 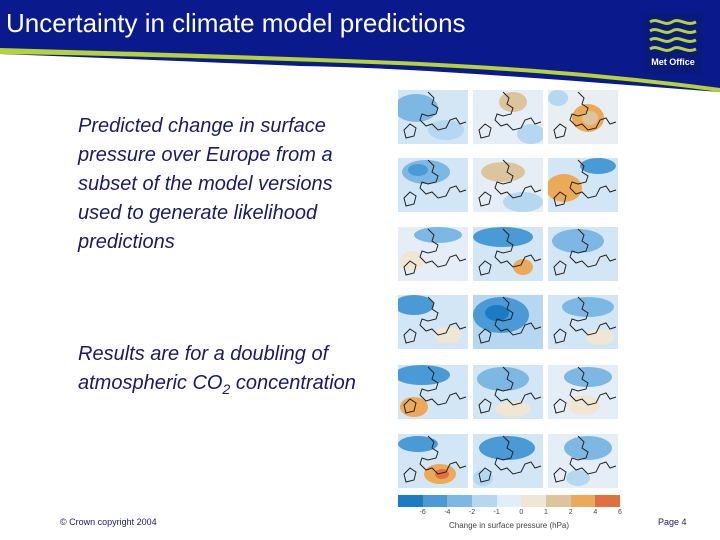 What do you see at coordinates (293, 383) in the screenshot?
I see `results-text-end: concentration` at bounding box center [293, 383].